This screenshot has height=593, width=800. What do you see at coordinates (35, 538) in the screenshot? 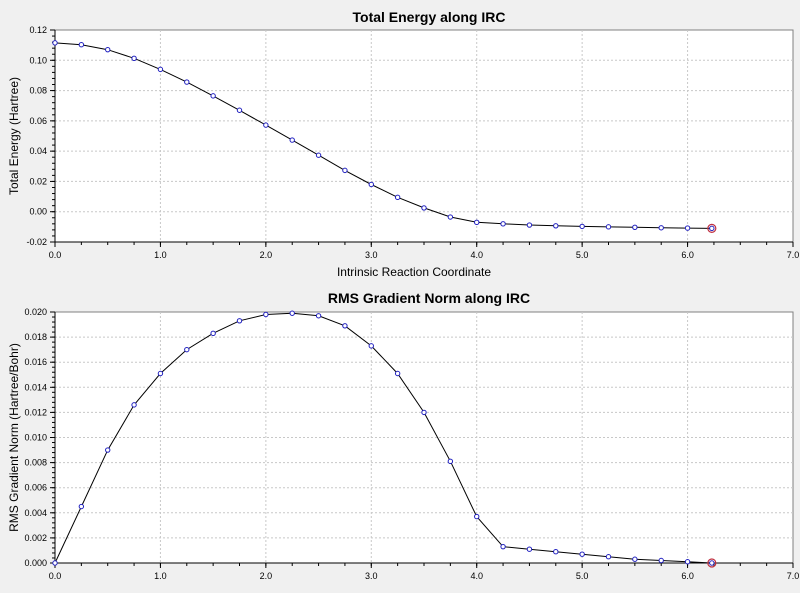
I see `y-tick-label: 0.002` at bounding box center [35, 538].